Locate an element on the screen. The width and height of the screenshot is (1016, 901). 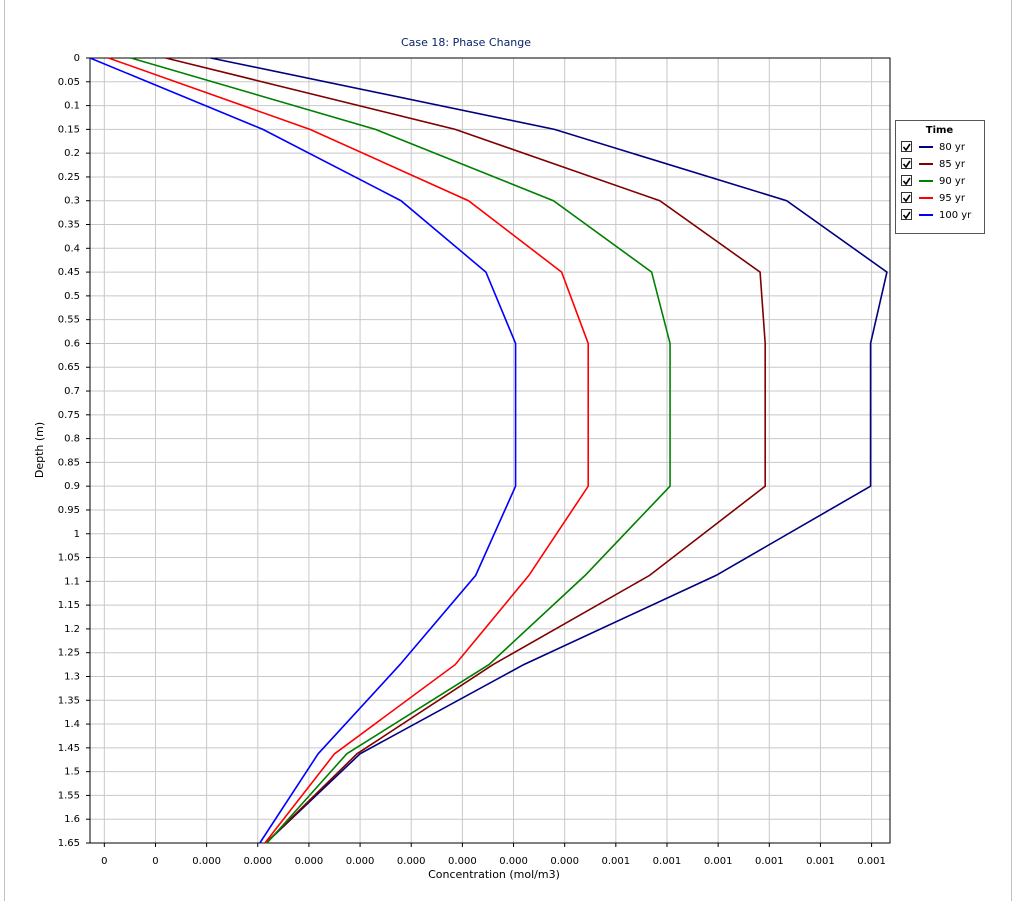
y-tick-label: 1.2 is located at coordinates (72, 629).